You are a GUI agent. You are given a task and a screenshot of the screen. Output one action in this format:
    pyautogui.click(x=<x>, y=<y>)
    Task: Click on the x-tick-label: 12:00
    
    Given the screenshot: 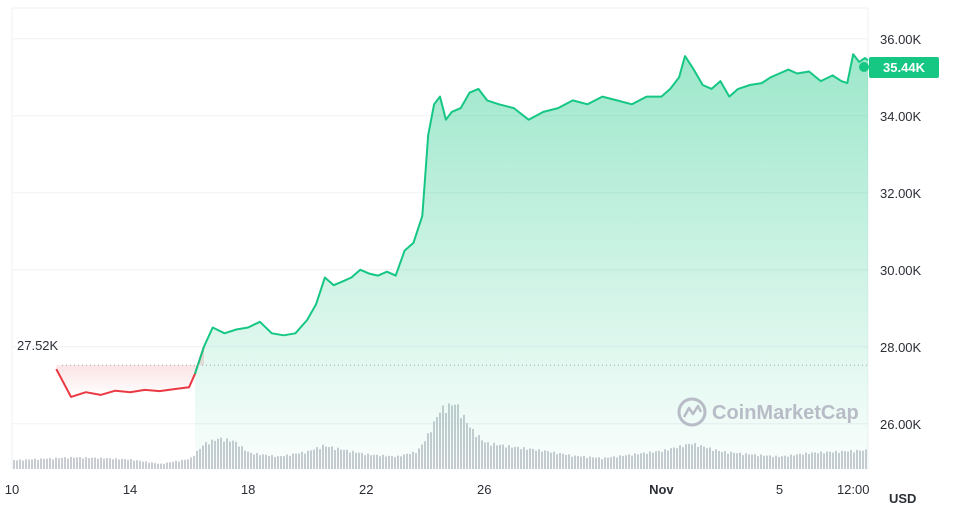 What is the action you would take?
    pyautogui.click(x=853, y=489)
    